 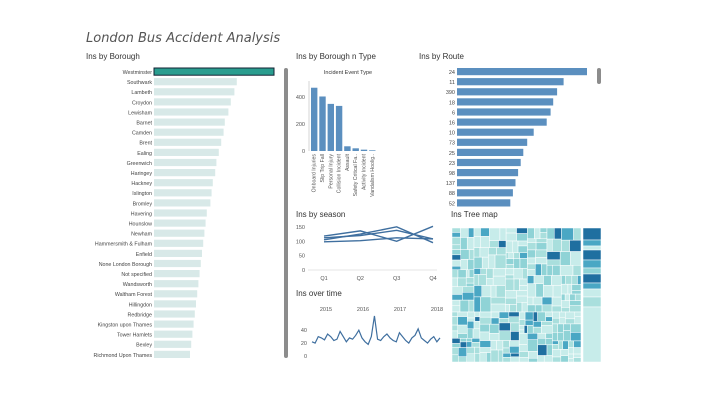 I want to click on incident-type-xlabel: Activity Incident, so click(x=365, y=171).